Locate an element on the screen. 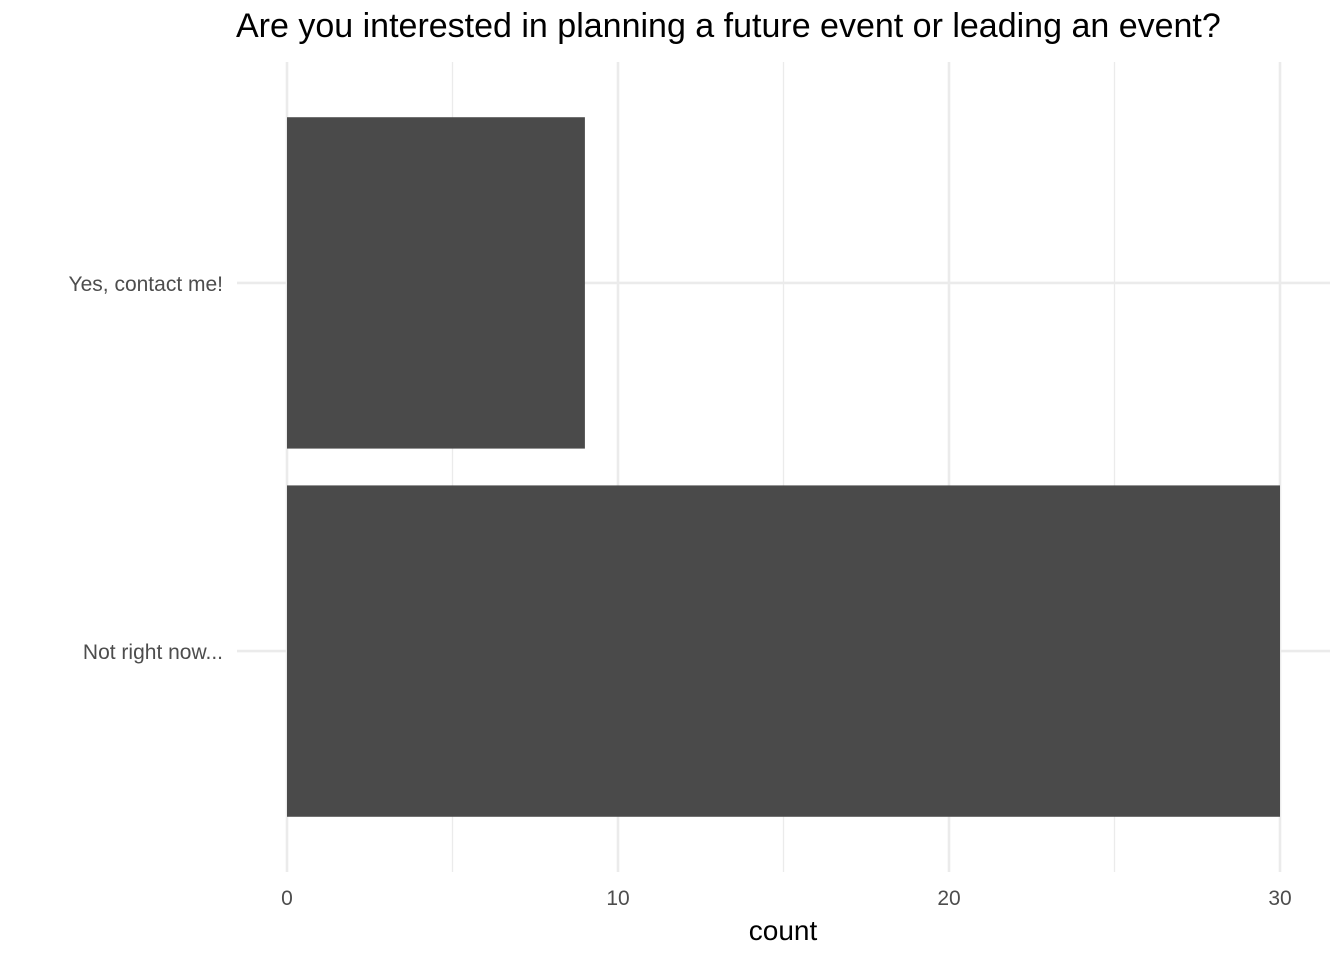 The image size is (1344, 960). x-axis-title: count is located at coordinates (783, 930).